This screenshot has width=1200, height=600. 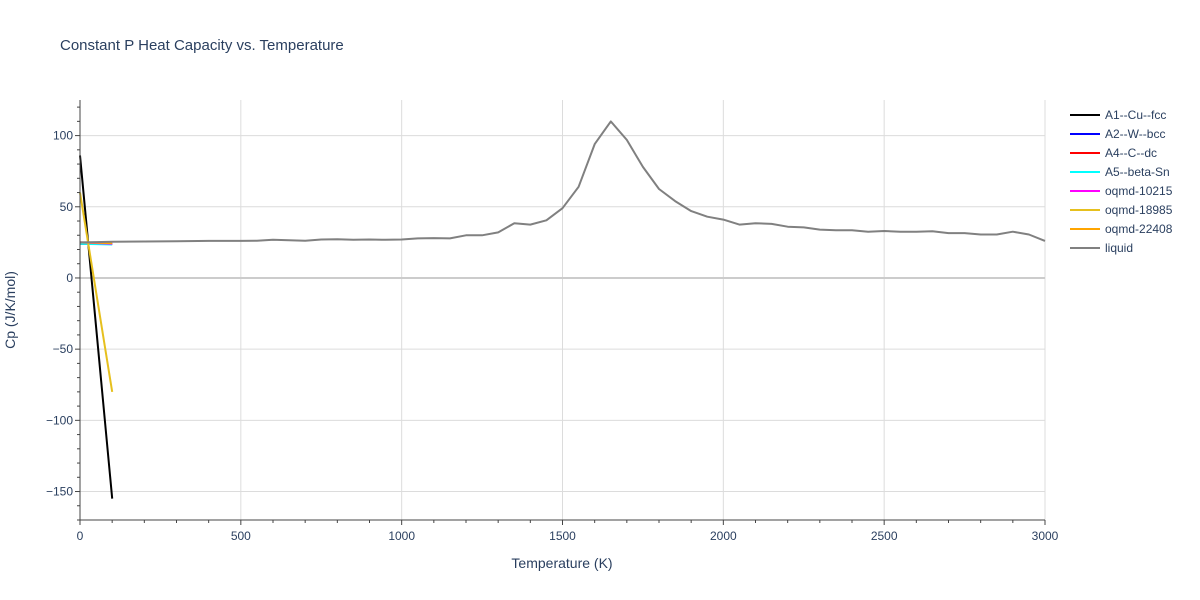 I want to click on y-tick-label: −50, so click(x=63, y=349).